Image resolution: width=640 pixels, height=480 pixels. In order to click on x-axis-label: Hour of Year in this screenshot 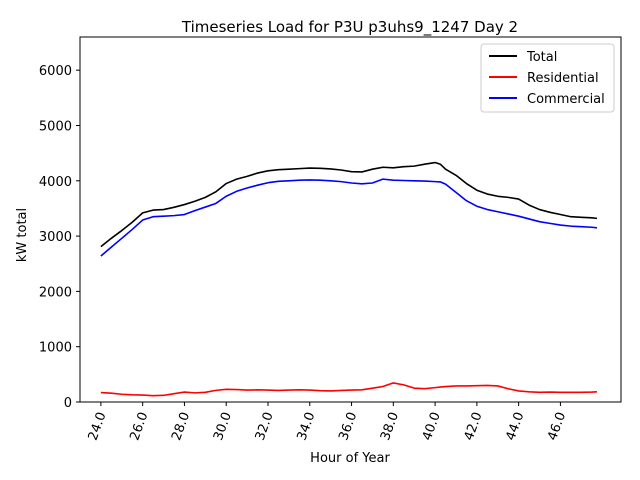, I will do `click(350, 458)`.